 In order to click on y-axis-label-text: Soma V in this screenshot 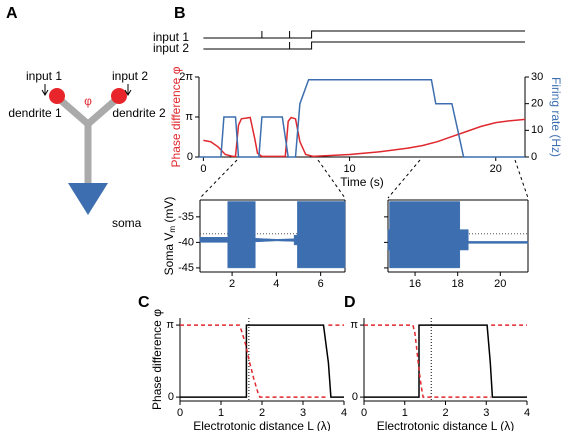, I will do `click(169, 254)`.